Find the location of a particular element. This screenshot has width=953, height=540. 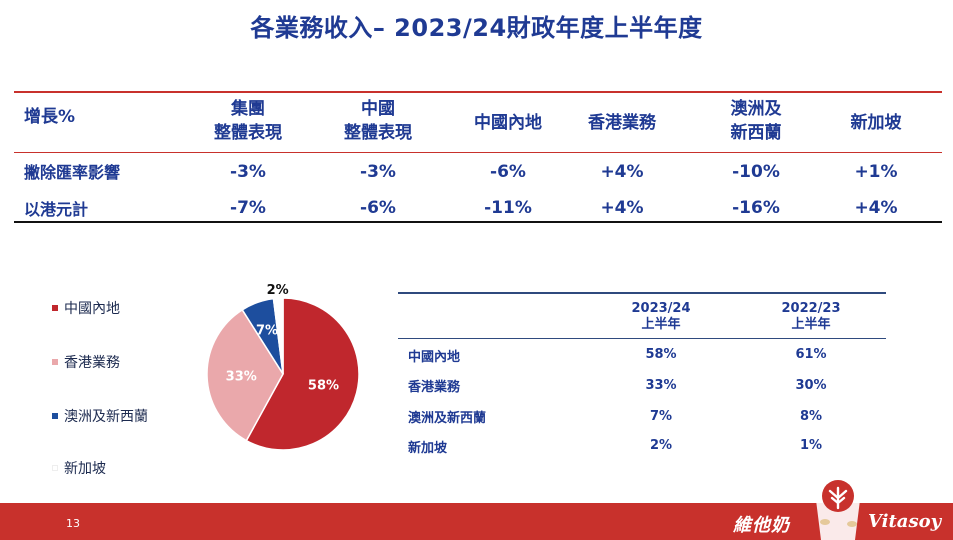

table-bottom-rule is located at coordinates (478, 222).